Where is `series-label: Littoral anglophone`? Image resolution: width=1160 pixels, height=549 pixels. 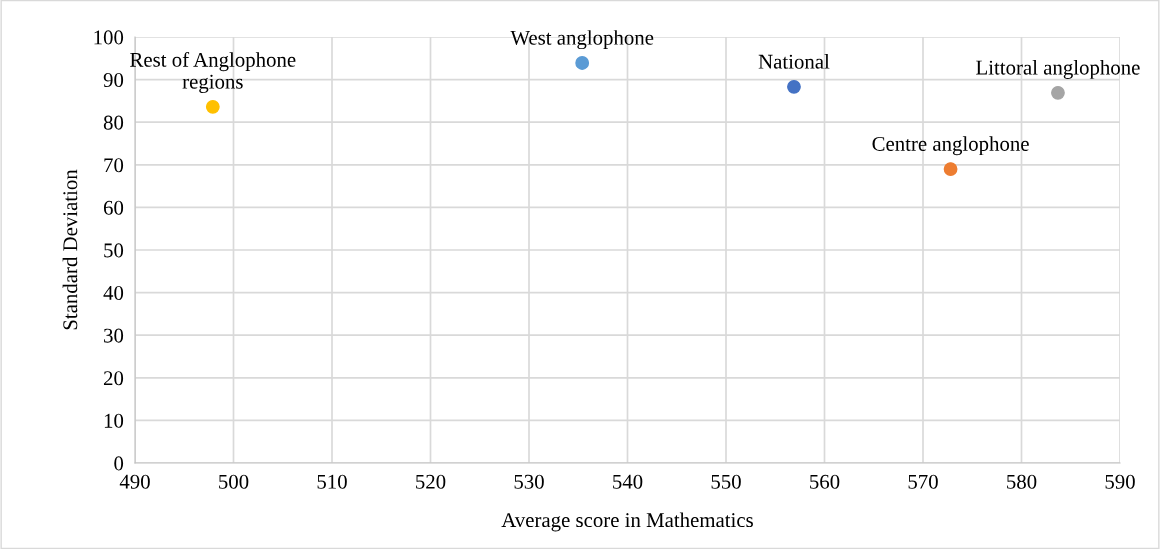
series-label: Littoral anglophone is located at coordinates (1058, 69).